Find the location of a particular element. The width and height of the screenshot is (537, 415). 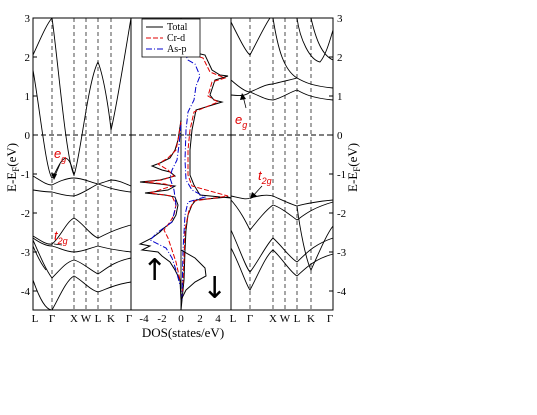

kpoint-left-G: Γ is located at coordinates (52, 319).